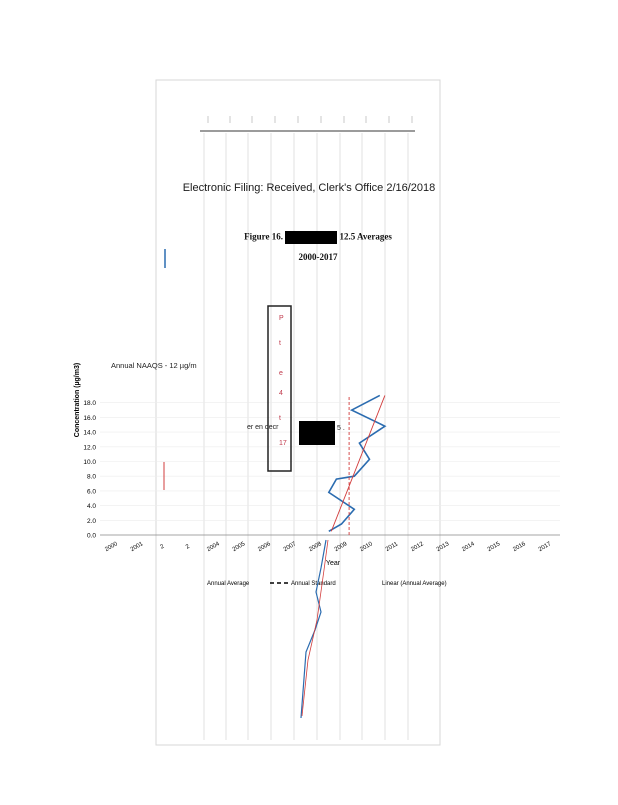 This screenshot has height=805, width=618. Describe the element at coordinates (341, 547) in the screenshot. I see `x-tick-label: 2009` at that location.